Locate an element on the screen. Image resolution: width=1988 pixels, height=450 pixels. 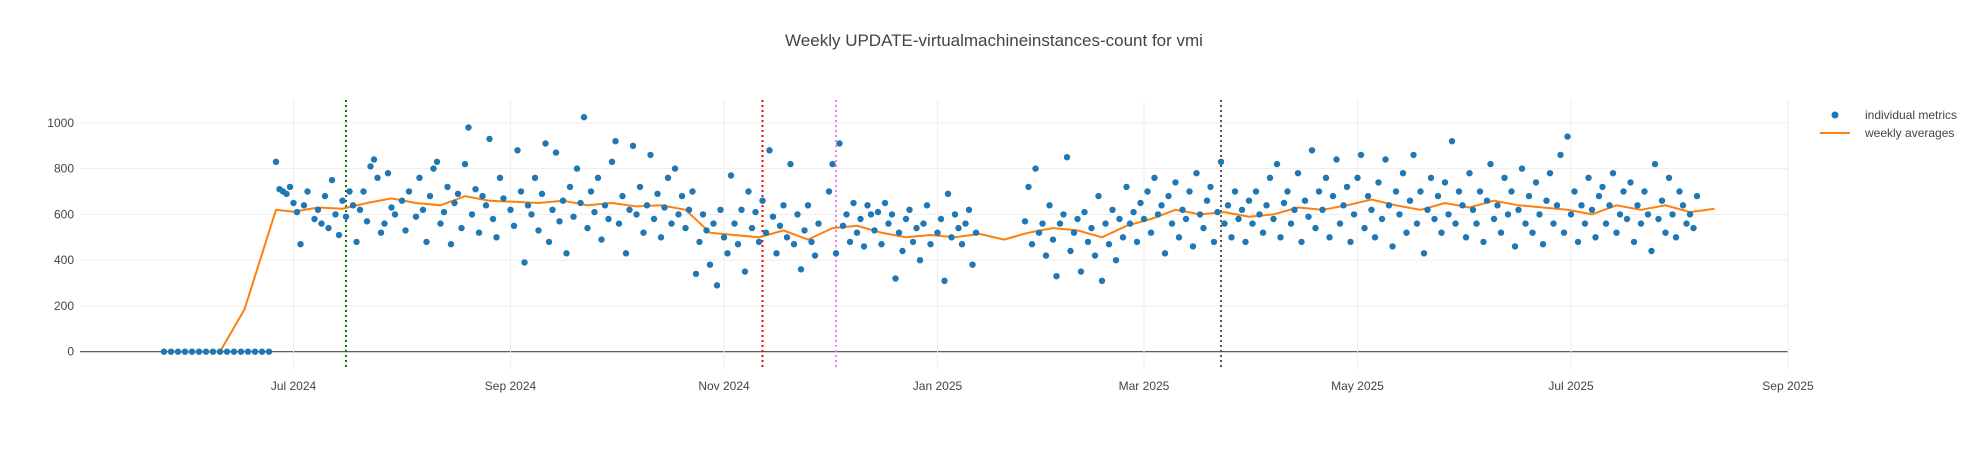
x-tick-label: Mar 2025 is located at coordinates (1144, 386).